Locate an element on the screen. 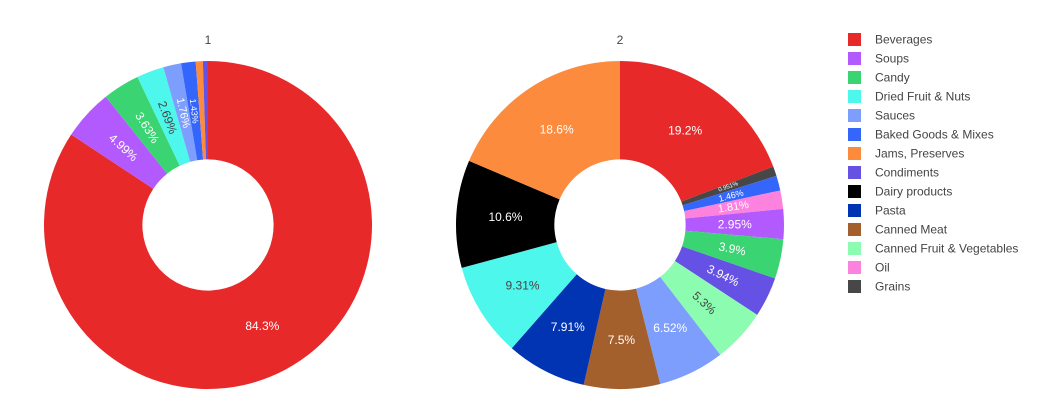 Image resolution: width=1050 pixels, height=400 pixels. slice-oil is located at coordinates (734, 204).